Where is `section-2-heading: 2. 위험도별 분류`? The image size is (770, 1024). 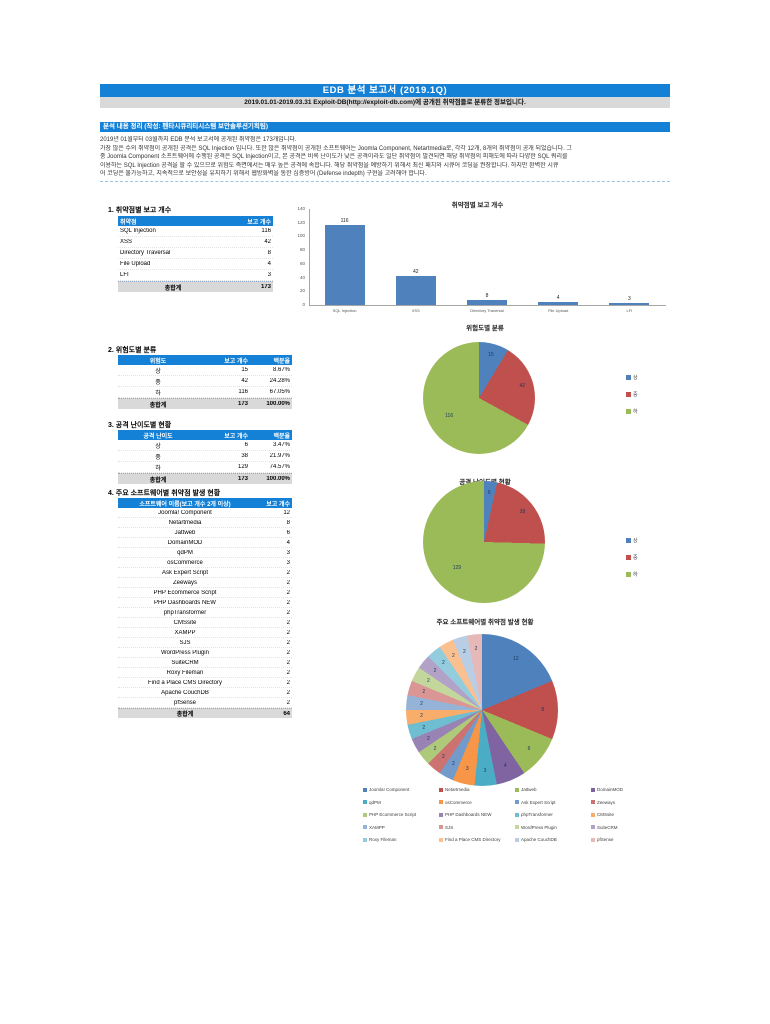 section-2-heading: 2. 위험도별 분류 is located at coordinates (132, 350).